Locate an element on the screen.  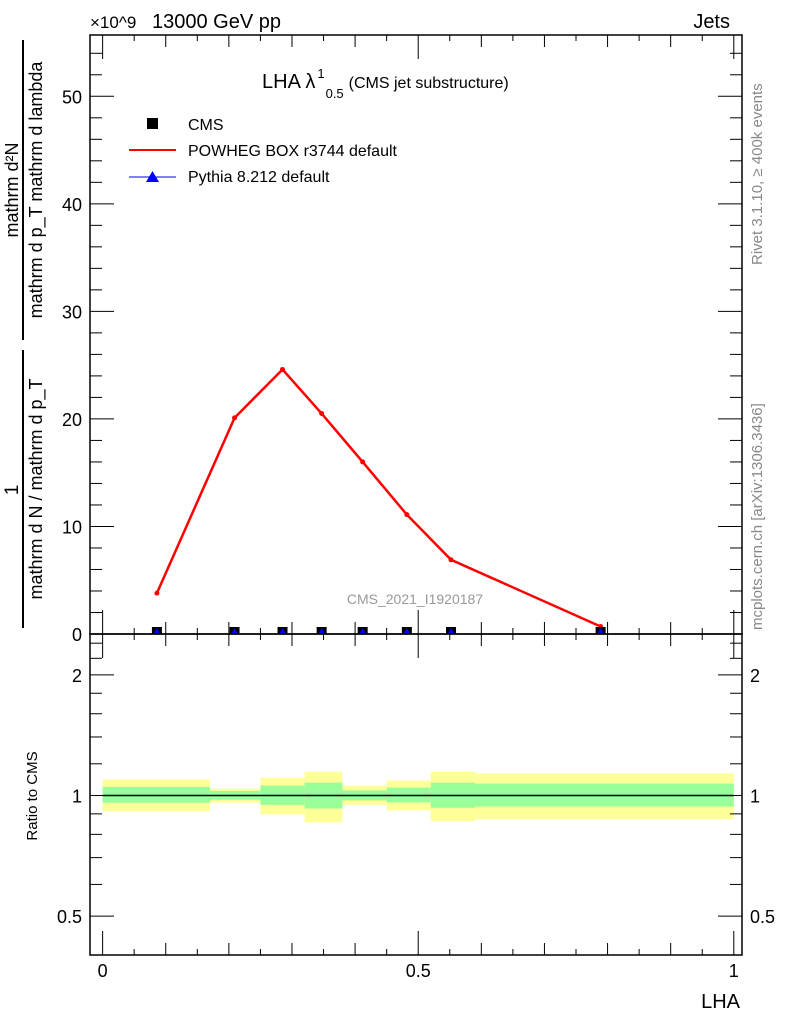
x-tick-label: 1 is located at coordinates (734, 971).